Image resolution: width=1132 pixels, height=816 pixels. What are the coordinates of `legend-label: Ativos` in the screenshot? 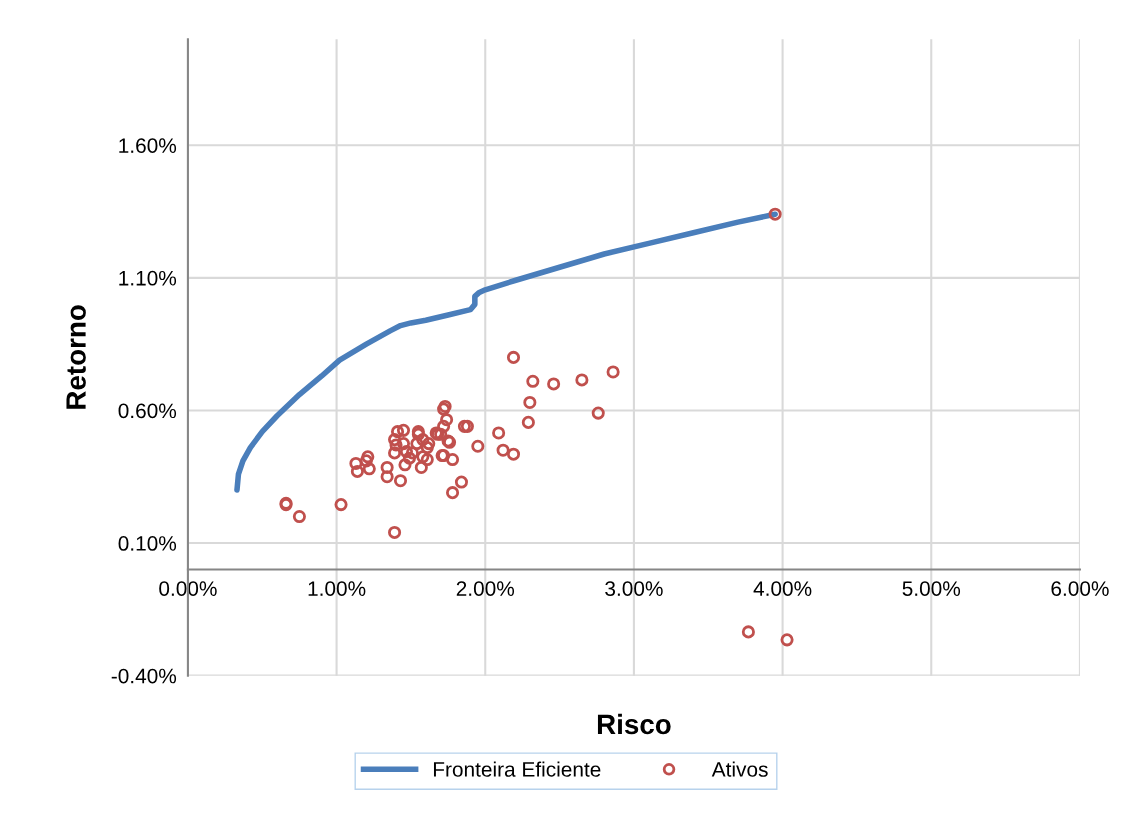 It's located at (739, 769).